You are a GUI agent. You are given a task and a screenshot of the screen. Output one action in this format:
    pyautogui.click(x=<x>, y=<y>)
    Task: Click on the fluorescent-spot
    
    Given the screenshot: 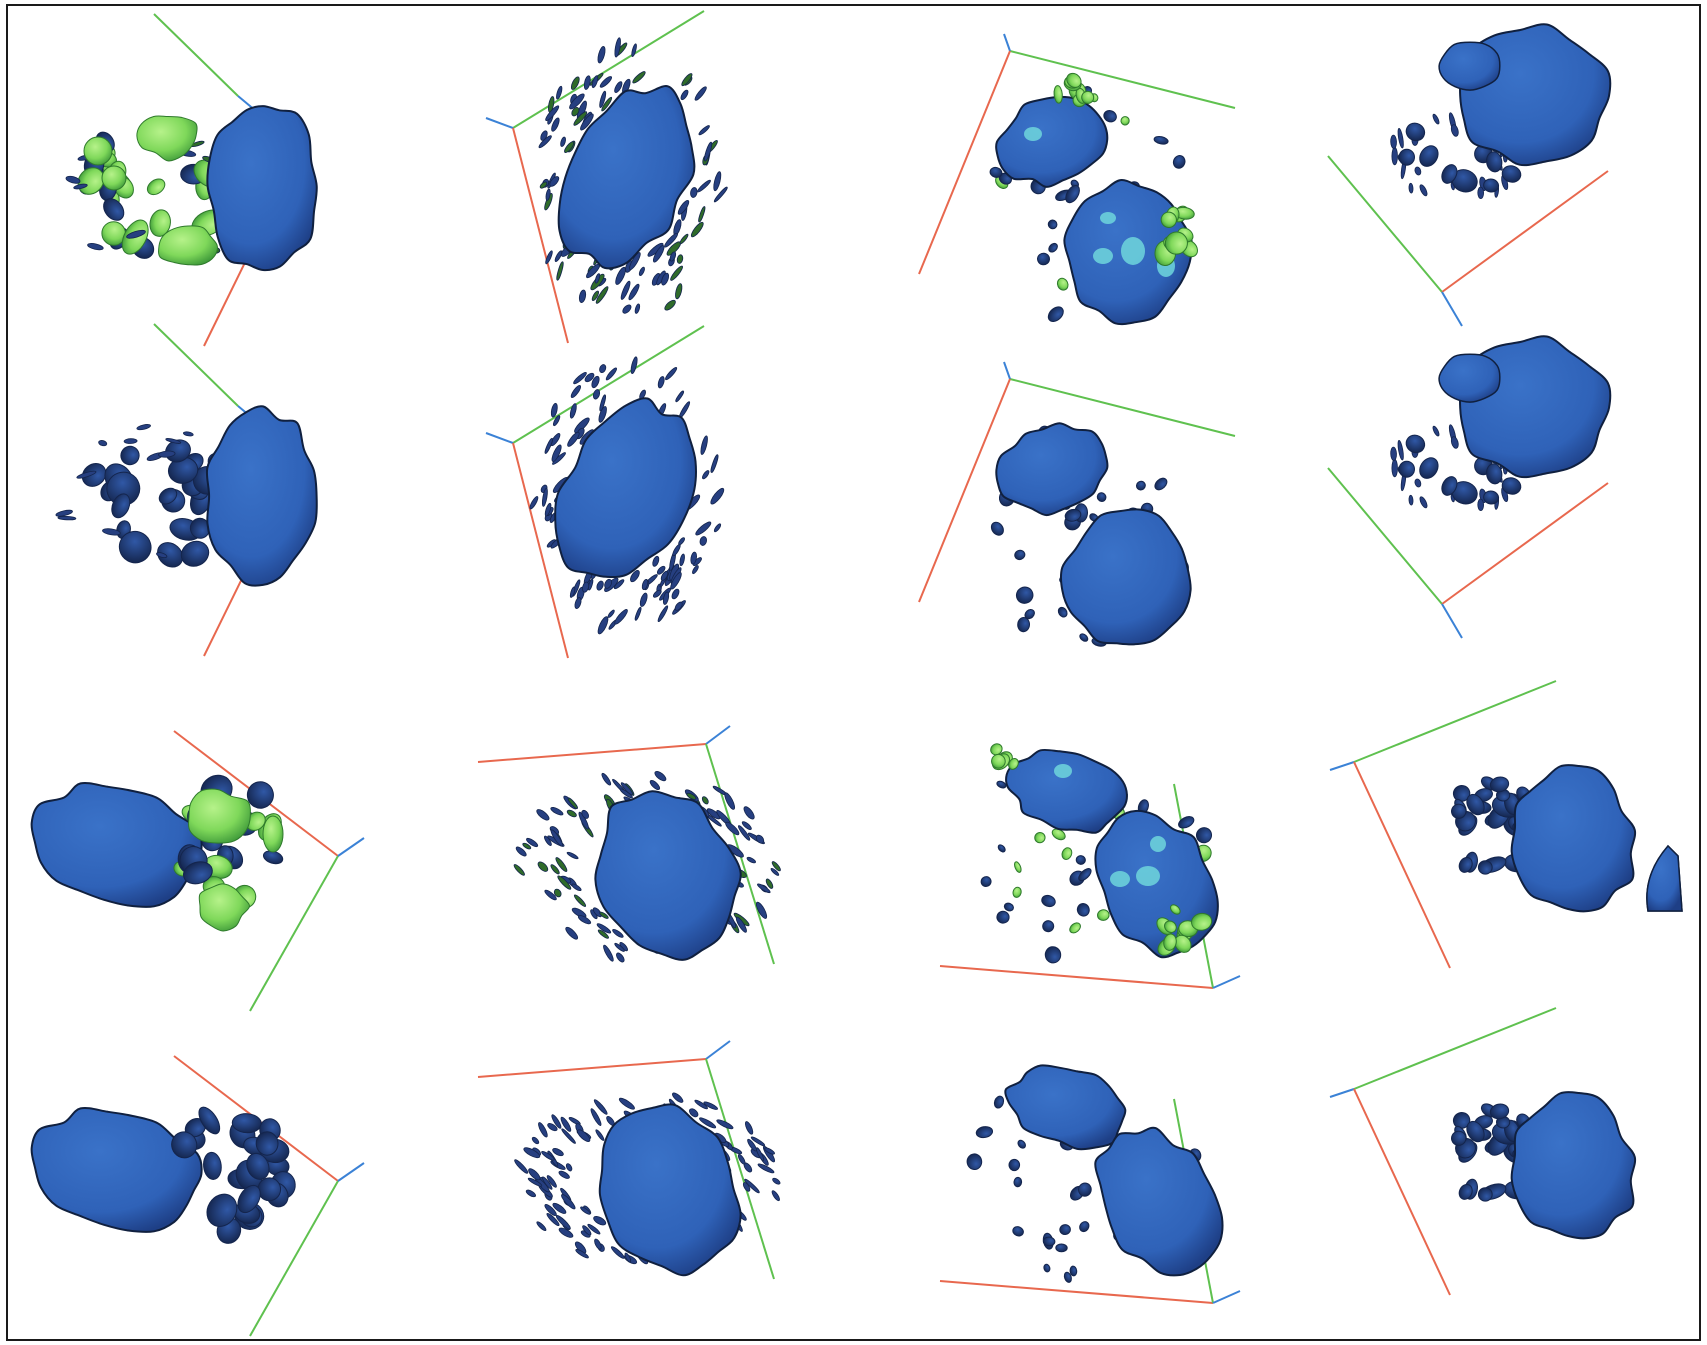 What is the action you would take?
    pyautogui.click(x=1133, y=251)
    